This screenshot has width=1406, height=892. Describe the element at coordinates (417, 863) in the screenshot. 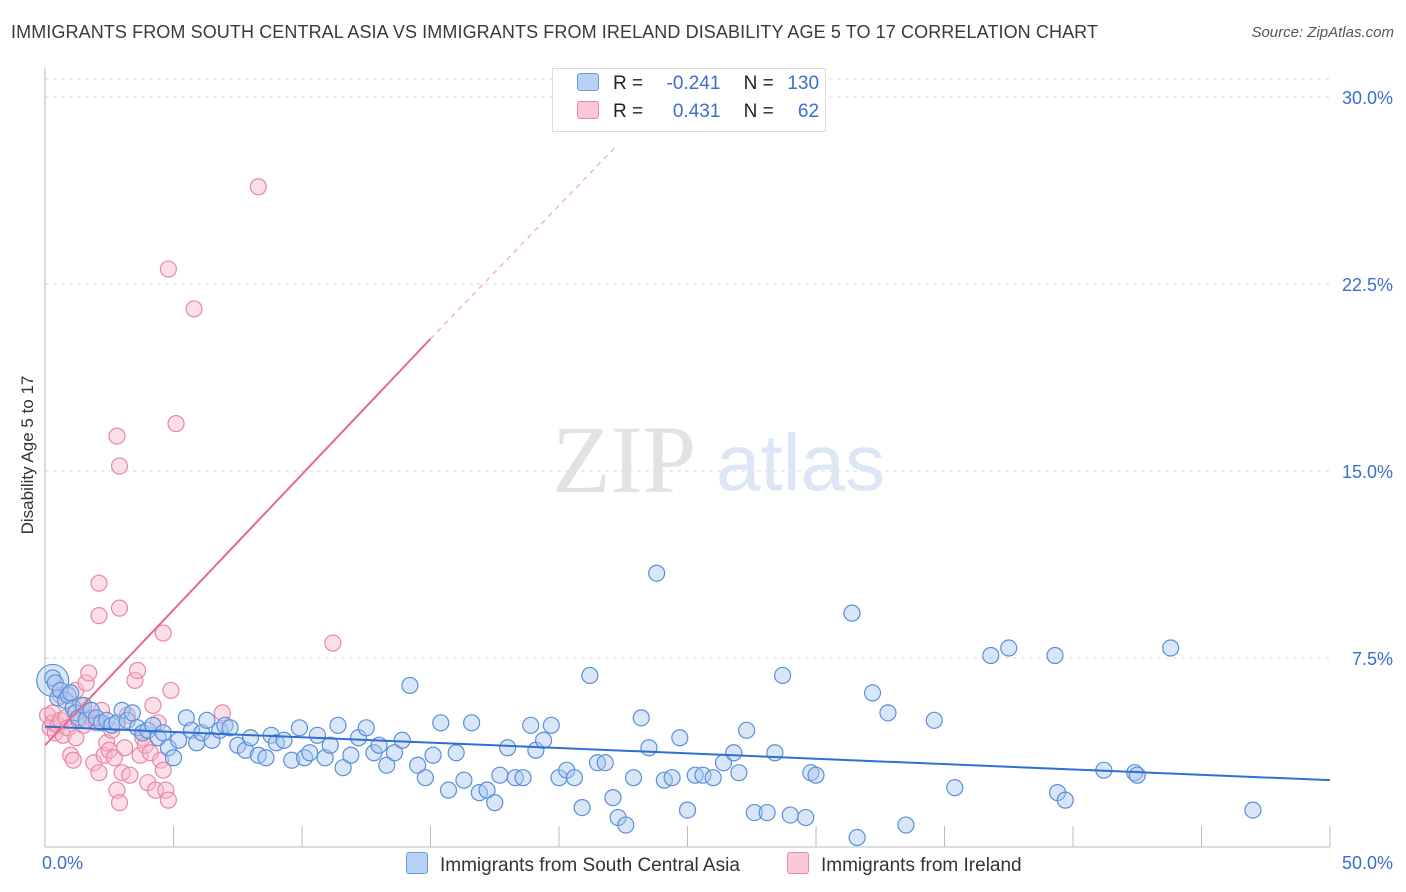

I see `bottom-legend-swatch-blue` at that location.